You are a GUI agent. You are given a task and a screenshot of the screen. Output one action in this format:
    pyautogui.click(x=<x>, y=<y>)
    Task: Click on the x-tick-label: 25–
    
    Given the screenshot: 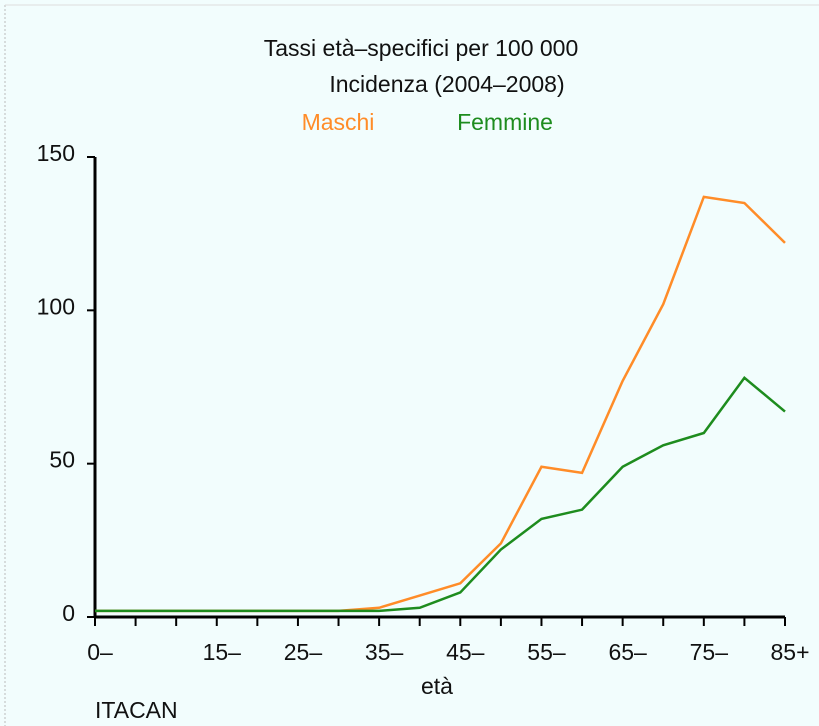 What is the action you would take?
    pyautogui.click(x=303, y=652)
    